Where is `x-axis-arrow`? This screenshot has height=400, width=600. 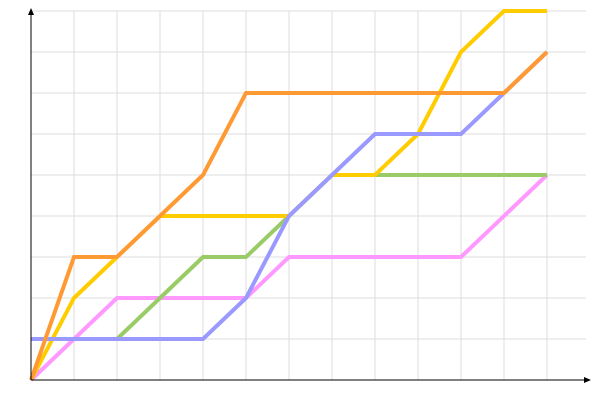 x-axis-arrow is located at coordinates (587, 380).